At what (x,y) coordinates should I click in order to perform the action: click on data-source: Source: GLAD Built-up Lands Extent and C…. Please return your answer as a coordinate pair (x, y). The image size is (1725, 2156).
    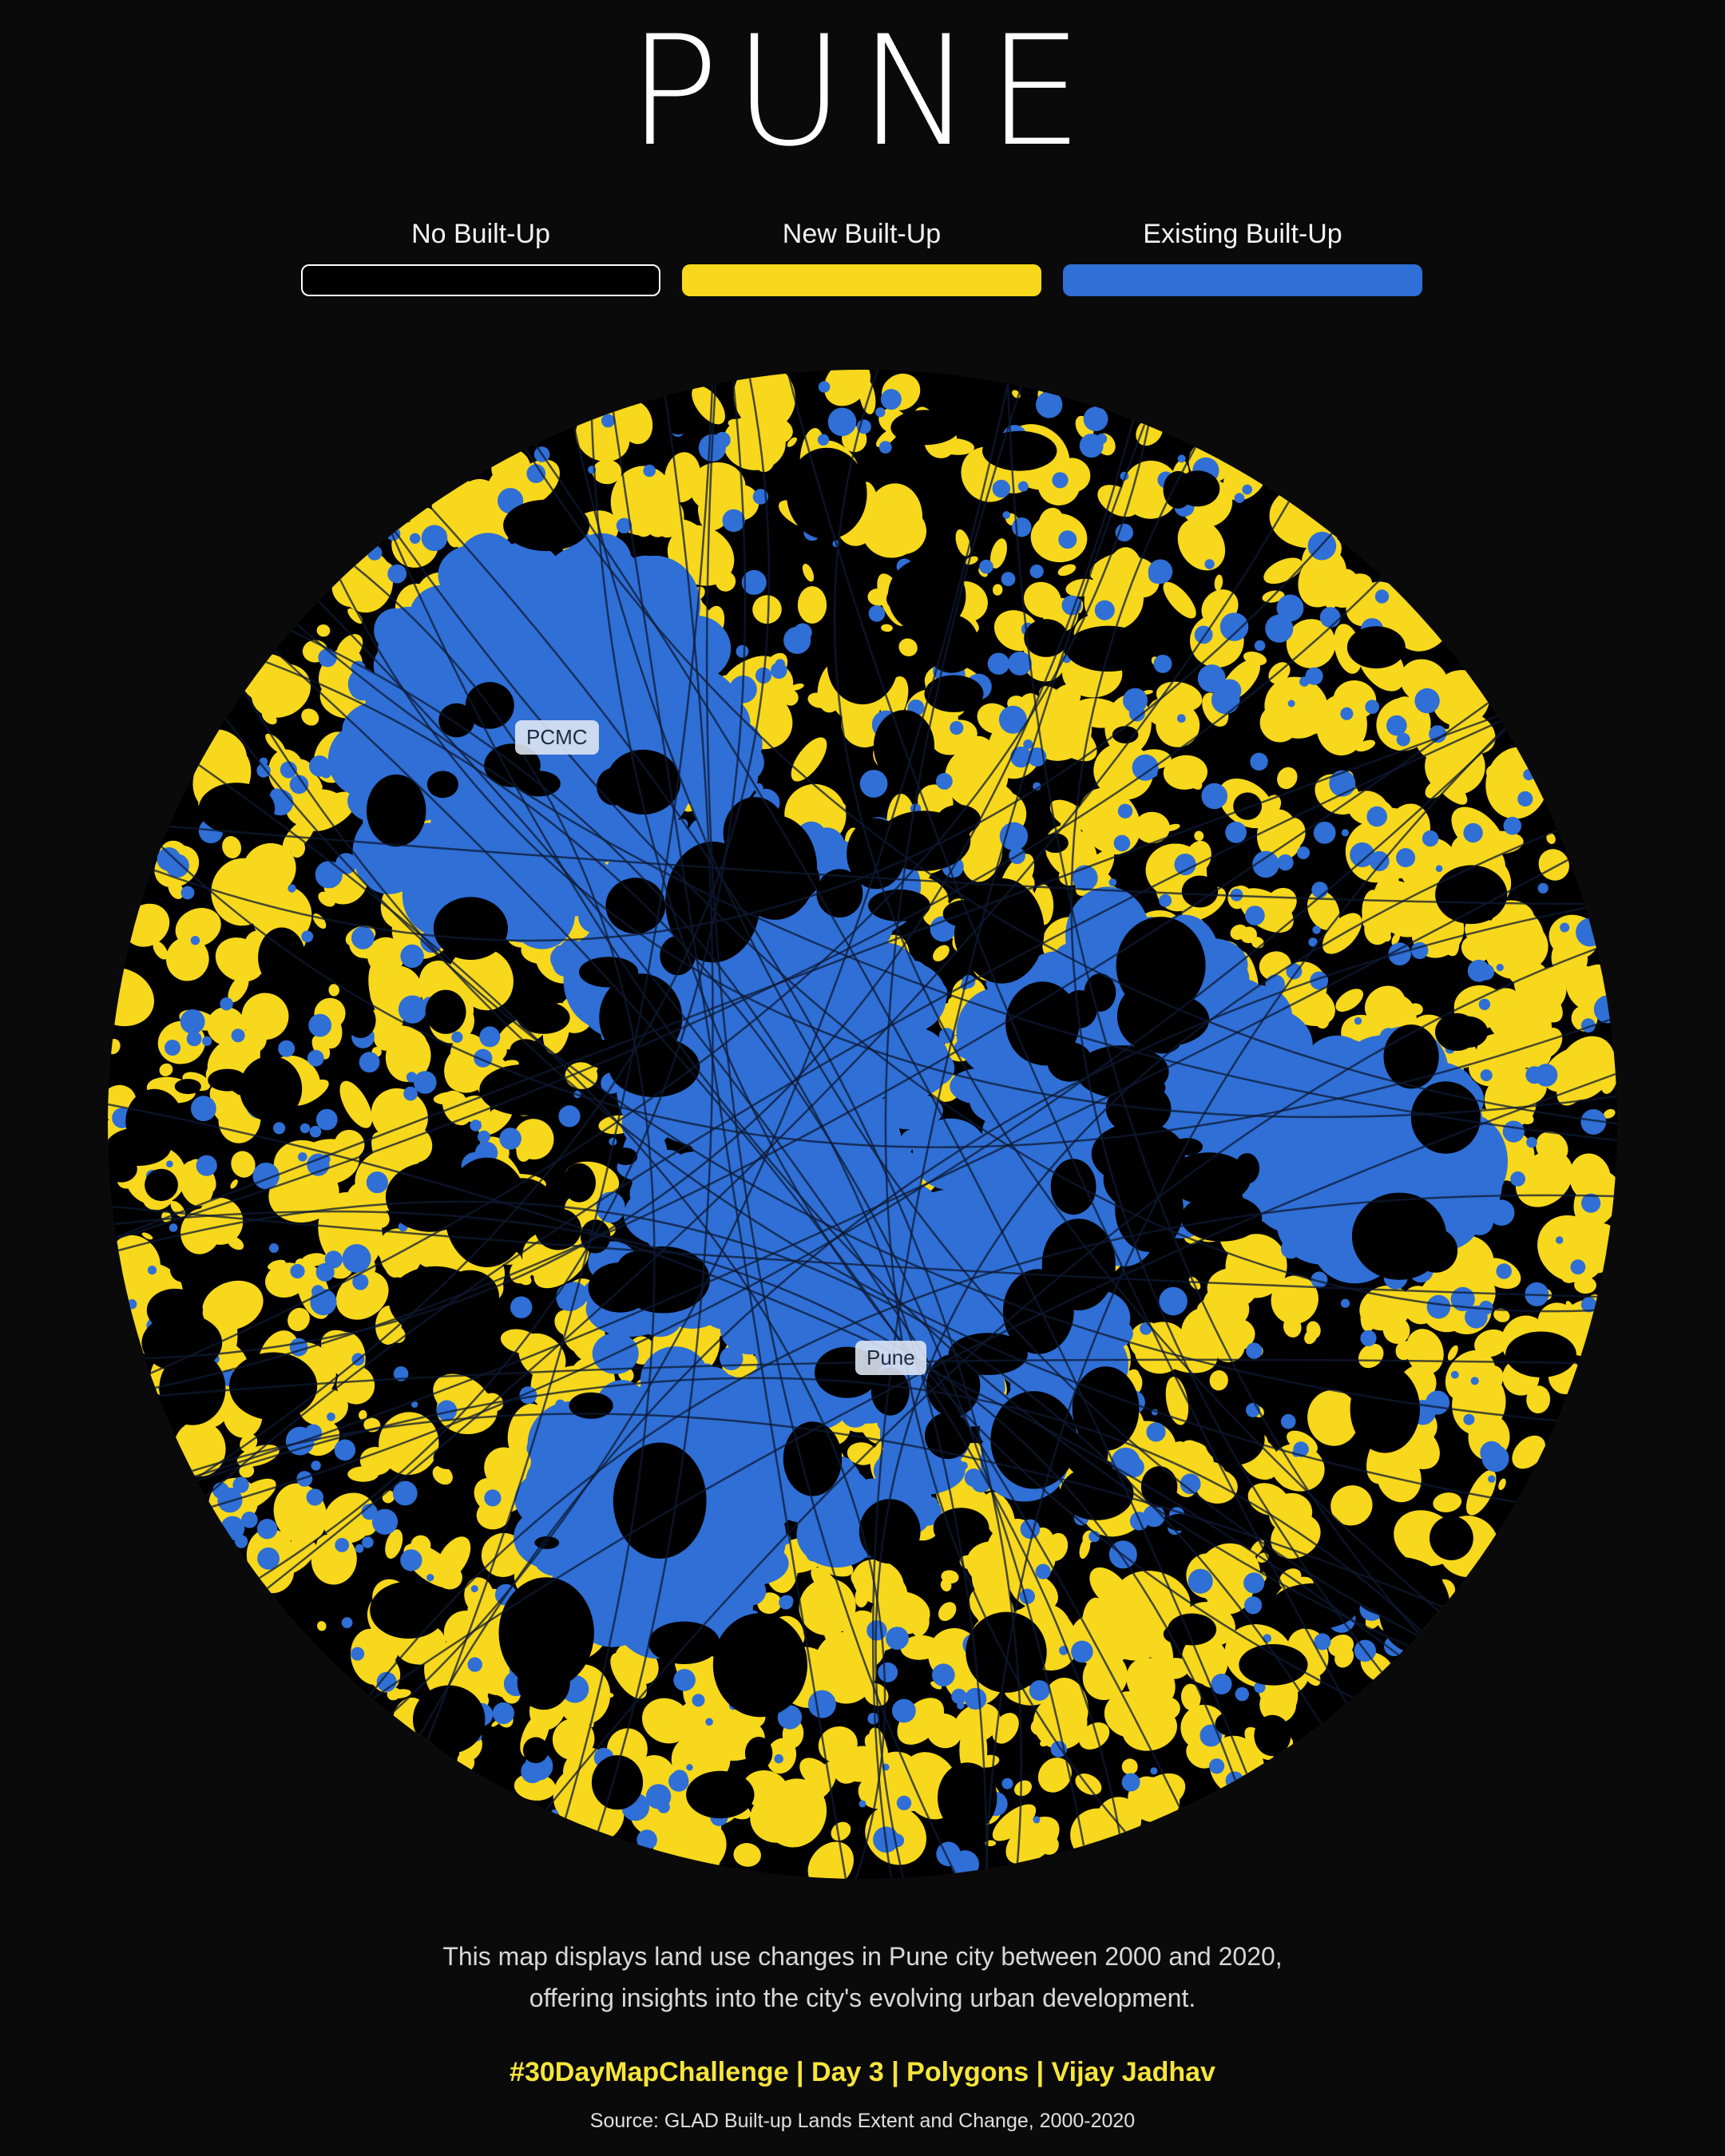
    Looking at the image, I should click on (862, 2121).